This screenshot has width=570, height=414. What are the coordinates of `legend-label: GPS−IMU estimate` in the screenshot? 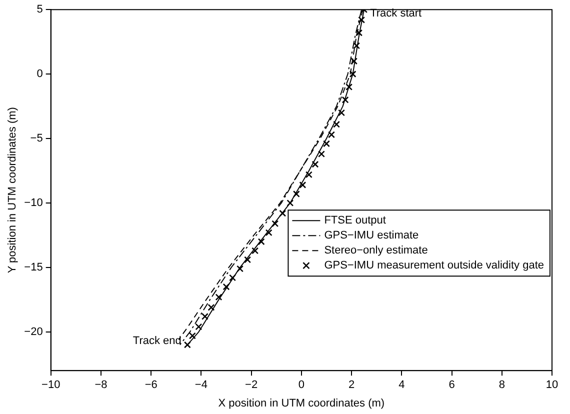 It's located at (371, 236).